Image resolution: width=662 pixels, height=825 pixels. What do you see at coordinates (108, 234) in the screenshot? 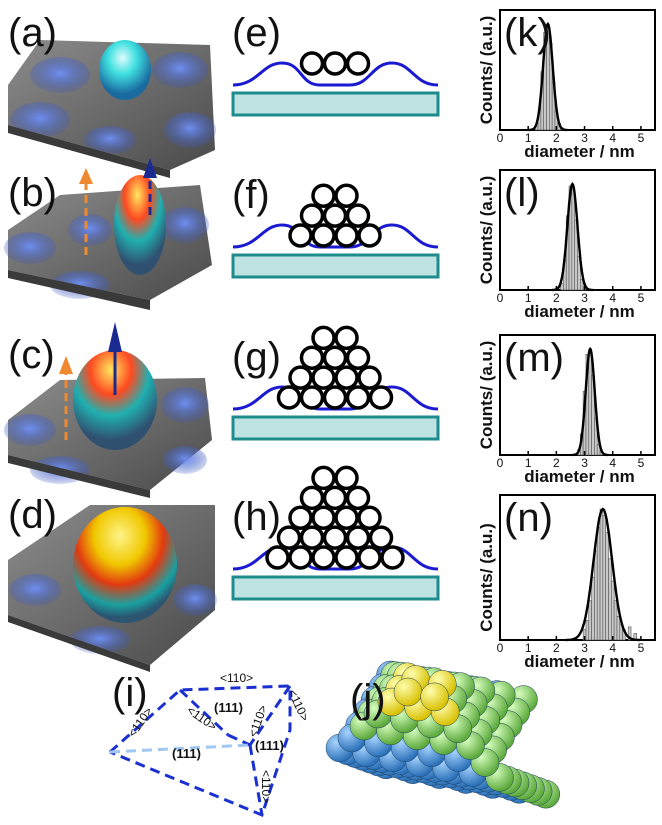
I see `stm-panel-b: (b)` at bounding box center [108, 234].